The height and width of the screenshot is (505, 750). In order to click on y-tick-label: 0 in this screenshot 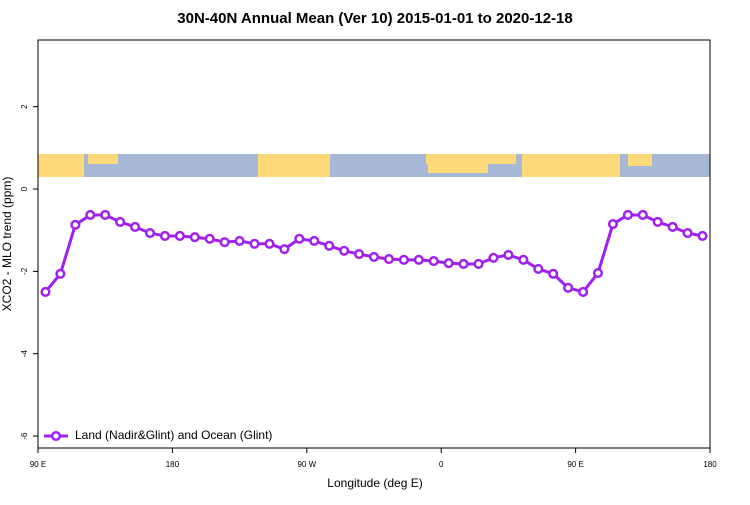, I will do `click(24, 188)`.